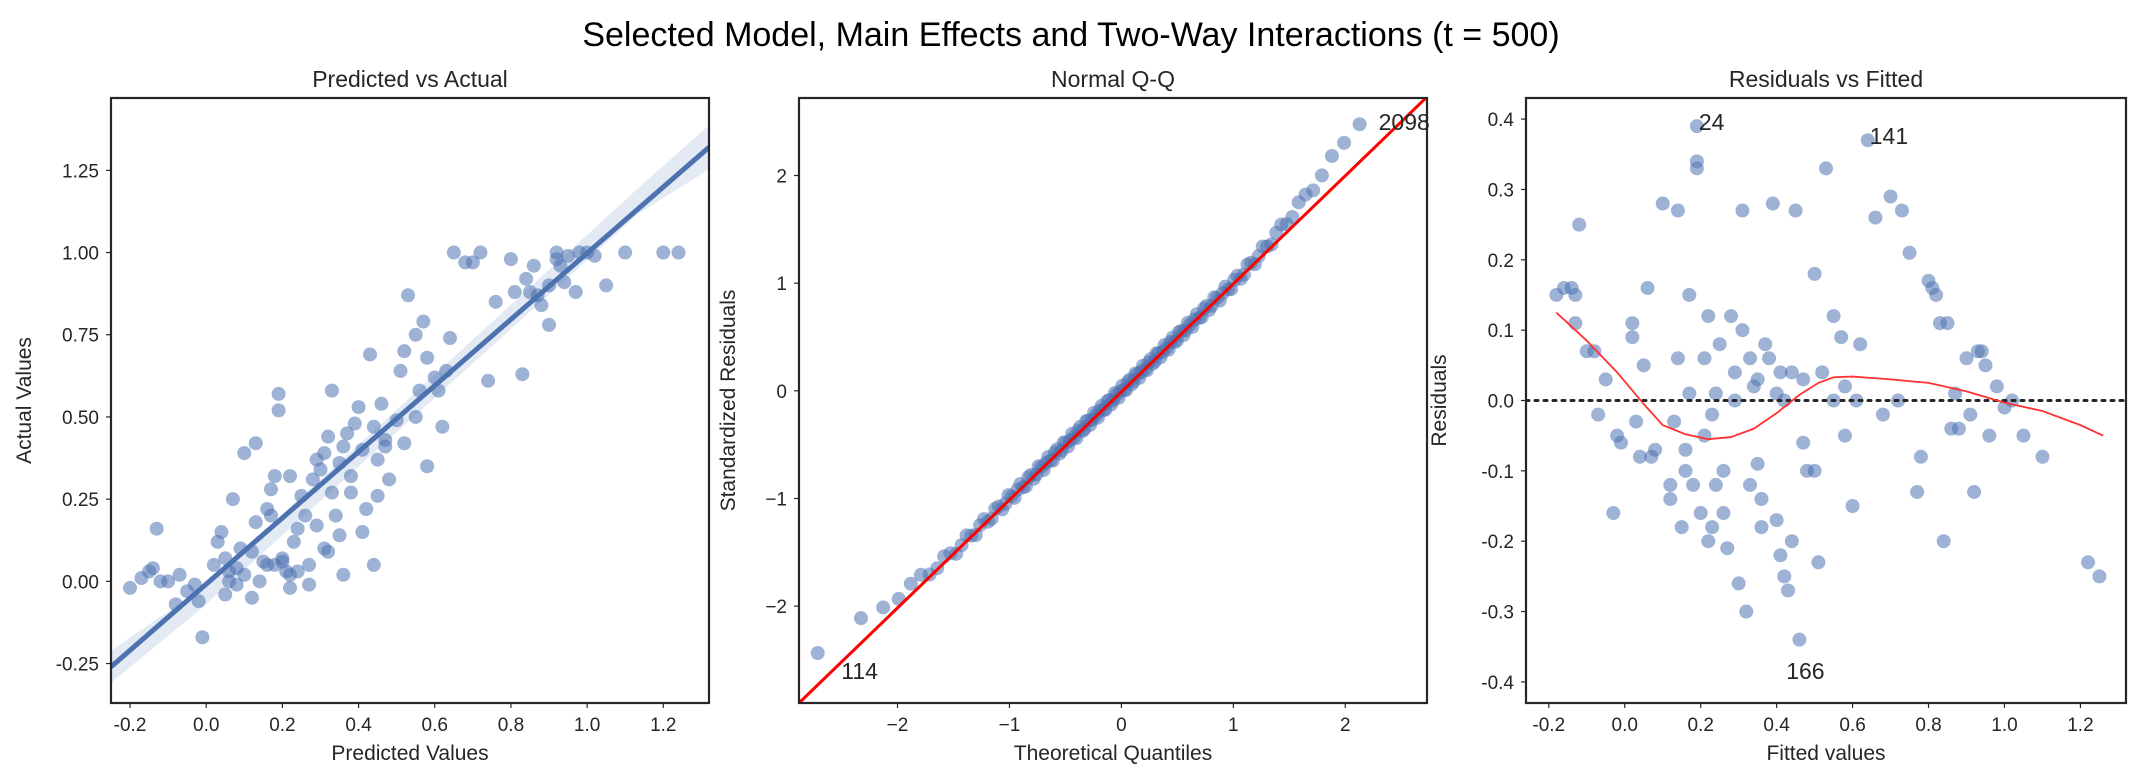  I want to click on y-tick-label: -0.2, so click(1497, 542).